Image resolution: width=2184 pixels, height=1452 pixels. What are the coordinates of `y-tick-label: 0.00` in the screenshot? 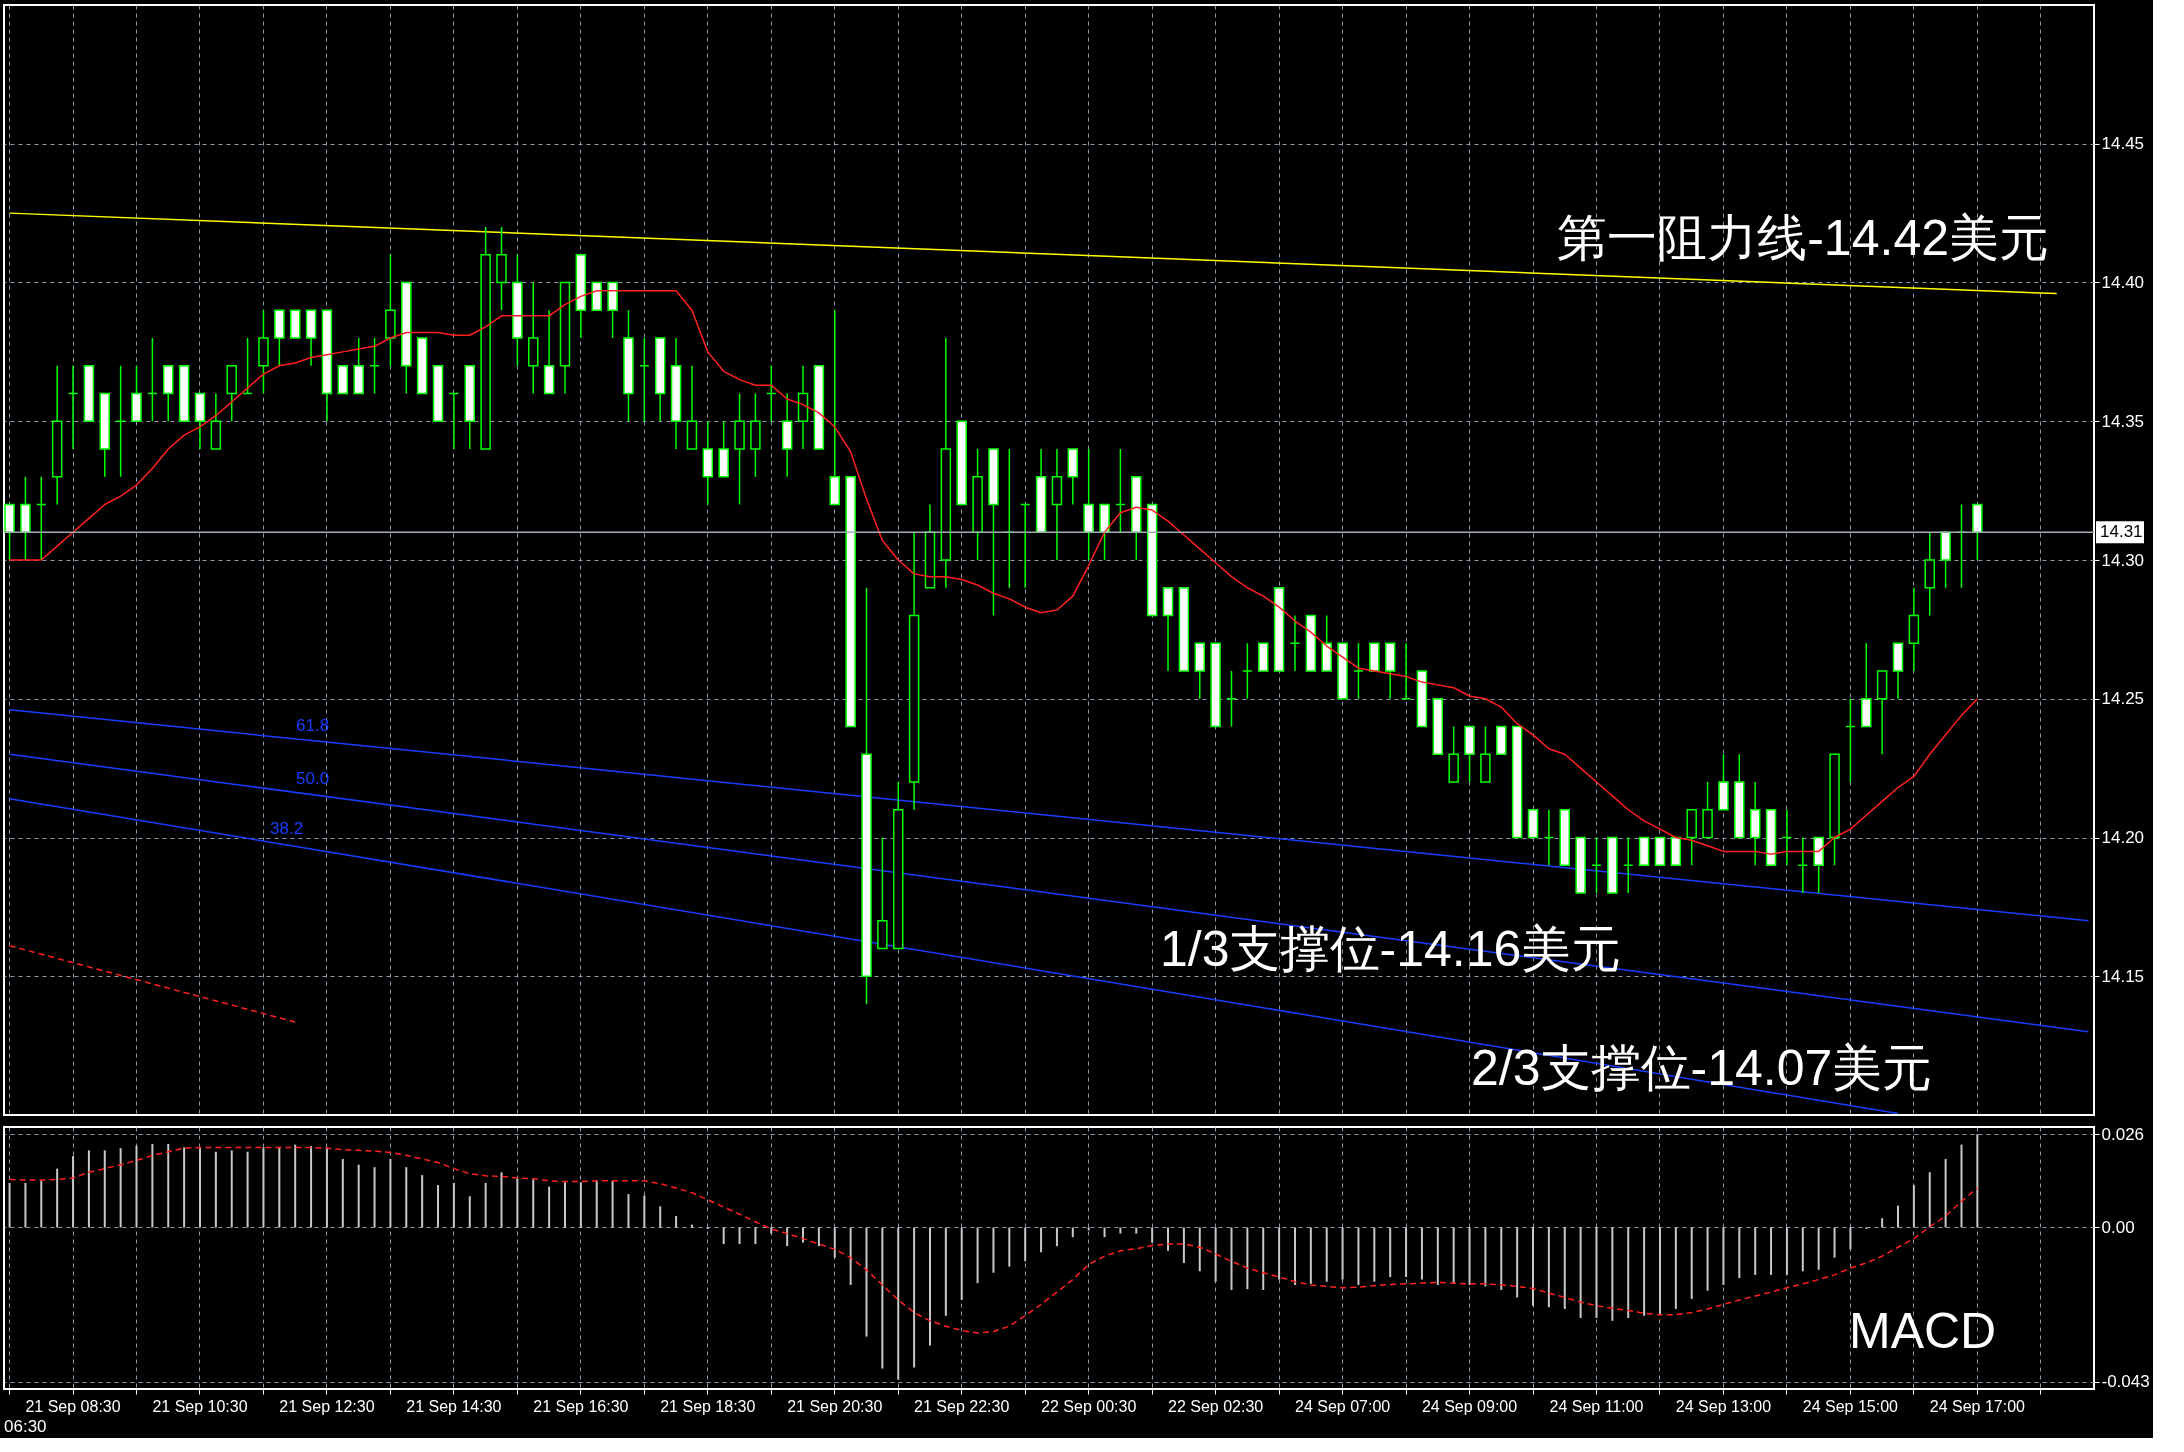 It's located at (2118, 1227).